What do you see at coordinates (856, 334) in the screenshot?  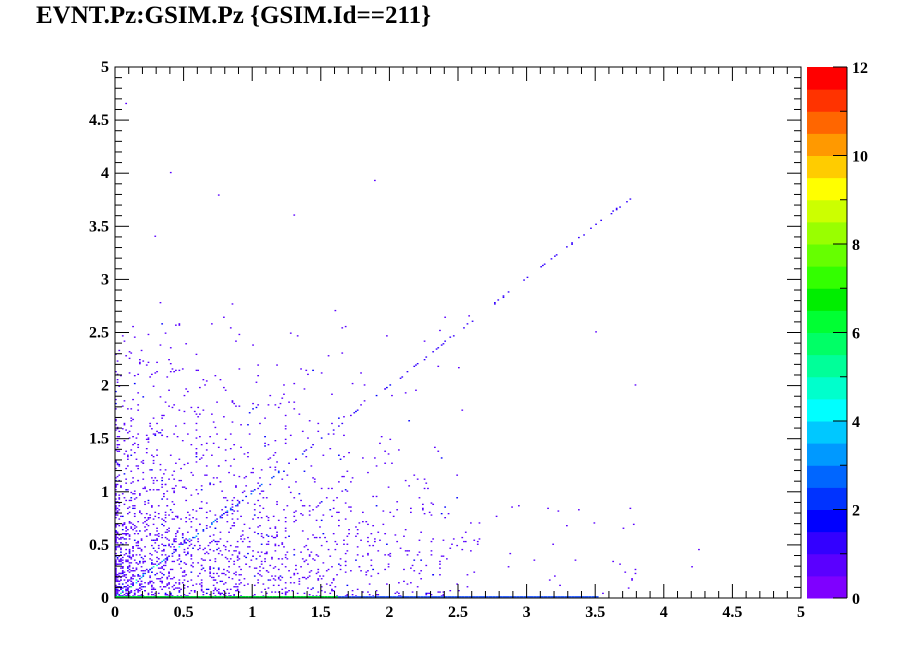 I see `palette-tick-label: 6` at bounding box center [856, 334].